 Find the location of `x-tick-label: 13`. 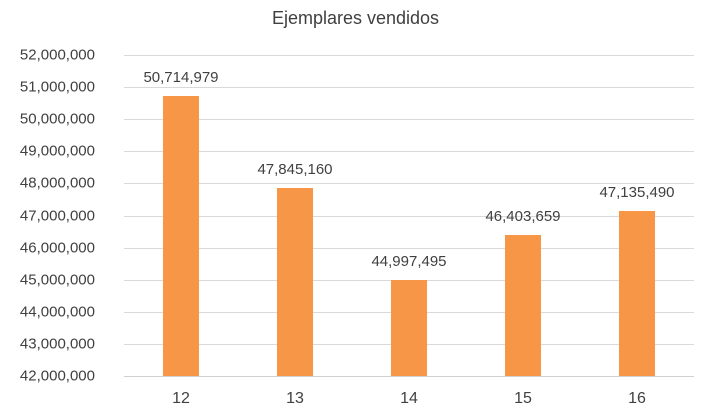

x-tick-label: 13 is located at coordinates (295, 398).